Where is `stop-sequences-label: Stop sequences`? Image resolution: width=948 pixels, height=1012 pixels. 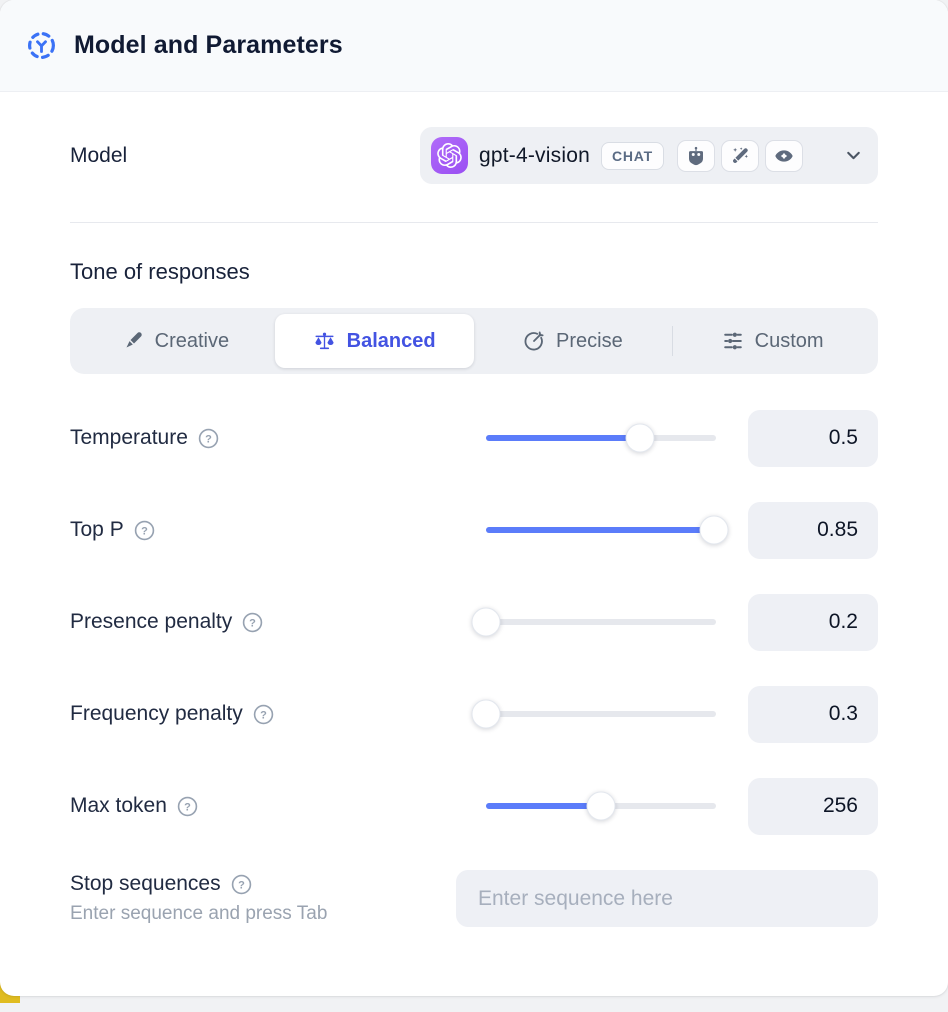
stop-sequences-label: Stop sequences is located at coordinates (145, 883).